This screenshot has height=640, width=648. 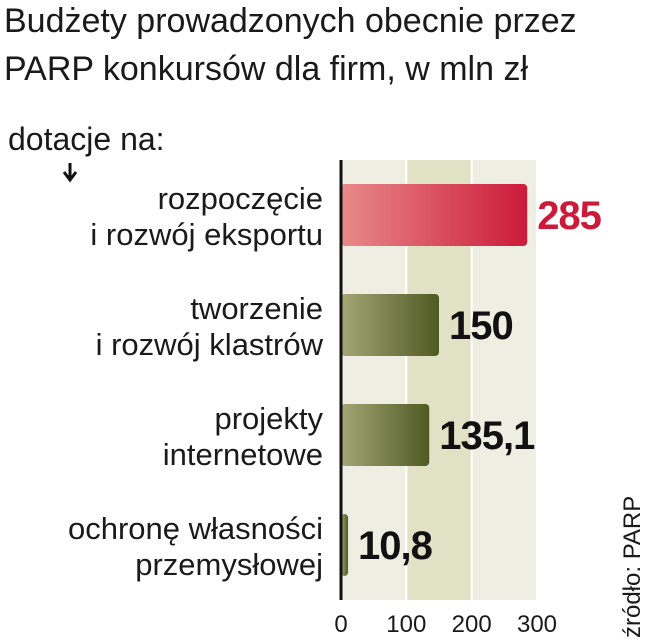 What do you see at coordinates (268, 418) in the screenshot?
I see `y-tick-label: projekty` at bounding box center [268, 418].